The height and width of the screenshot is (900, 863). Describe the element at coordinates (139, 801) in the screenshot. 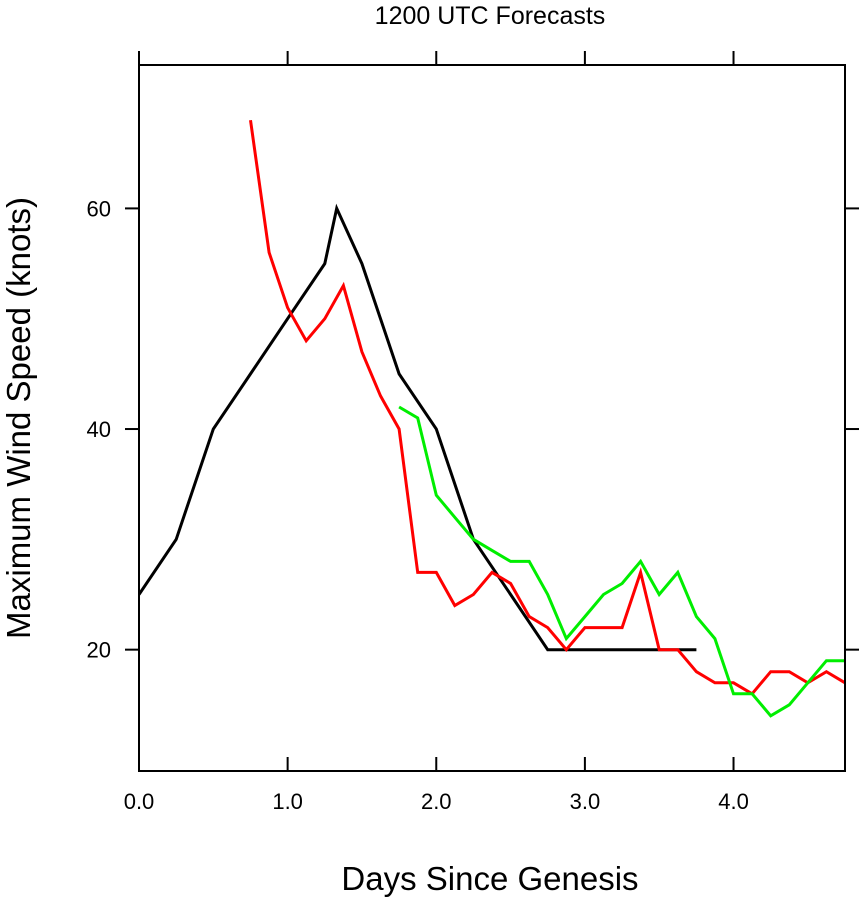

I see `x-tick-label: 0.0` at that location.